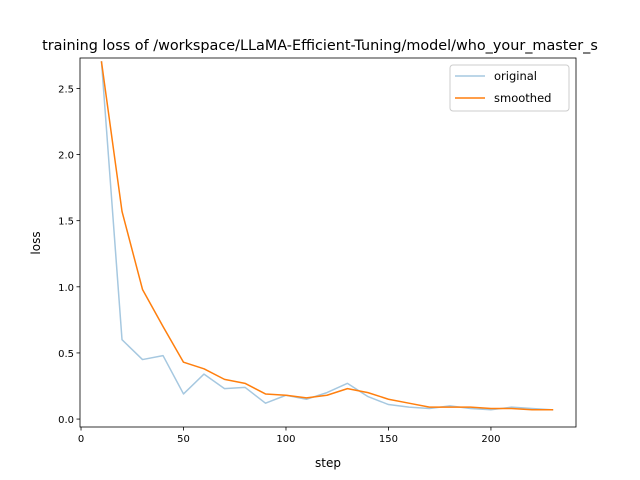  I want to click on y-axis: 0.0 0.5 1.0 1.5 2.0 2.5, so click(69, 255).